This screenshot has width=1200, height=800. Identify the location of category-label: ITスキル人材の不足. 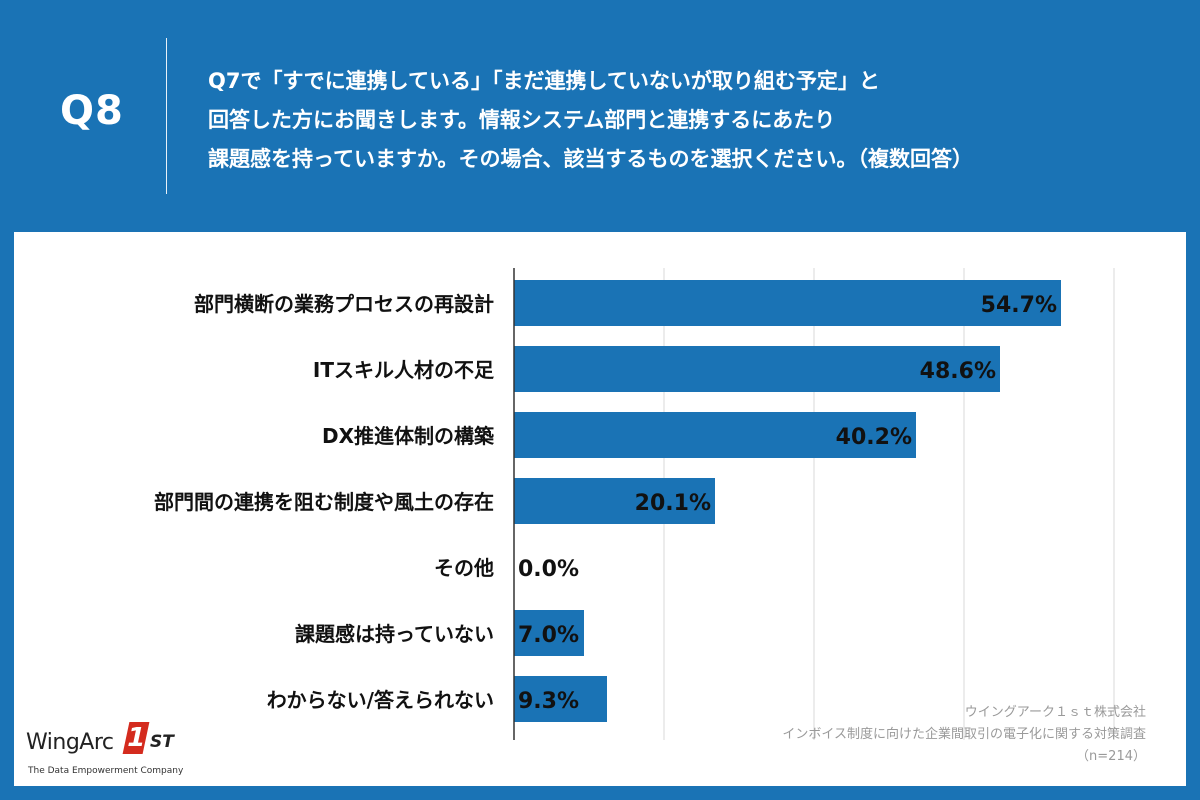
(404, 370).